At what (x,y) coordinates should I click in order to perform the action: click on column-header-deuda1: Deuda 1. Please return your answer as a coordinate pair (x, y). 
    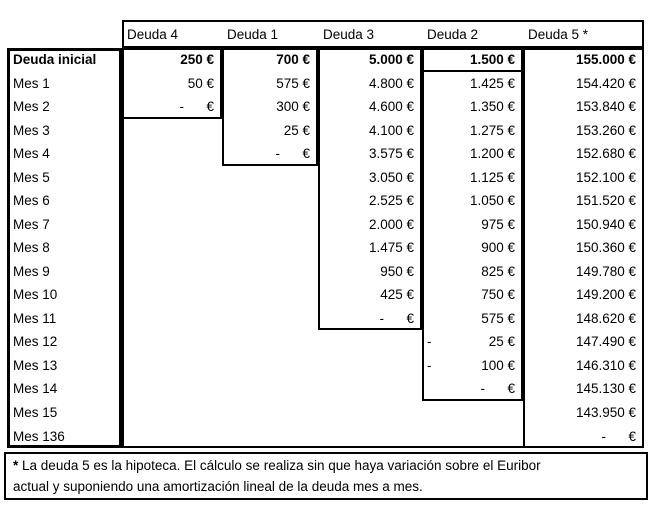
    Looking at the image, I should click on (253, 34).